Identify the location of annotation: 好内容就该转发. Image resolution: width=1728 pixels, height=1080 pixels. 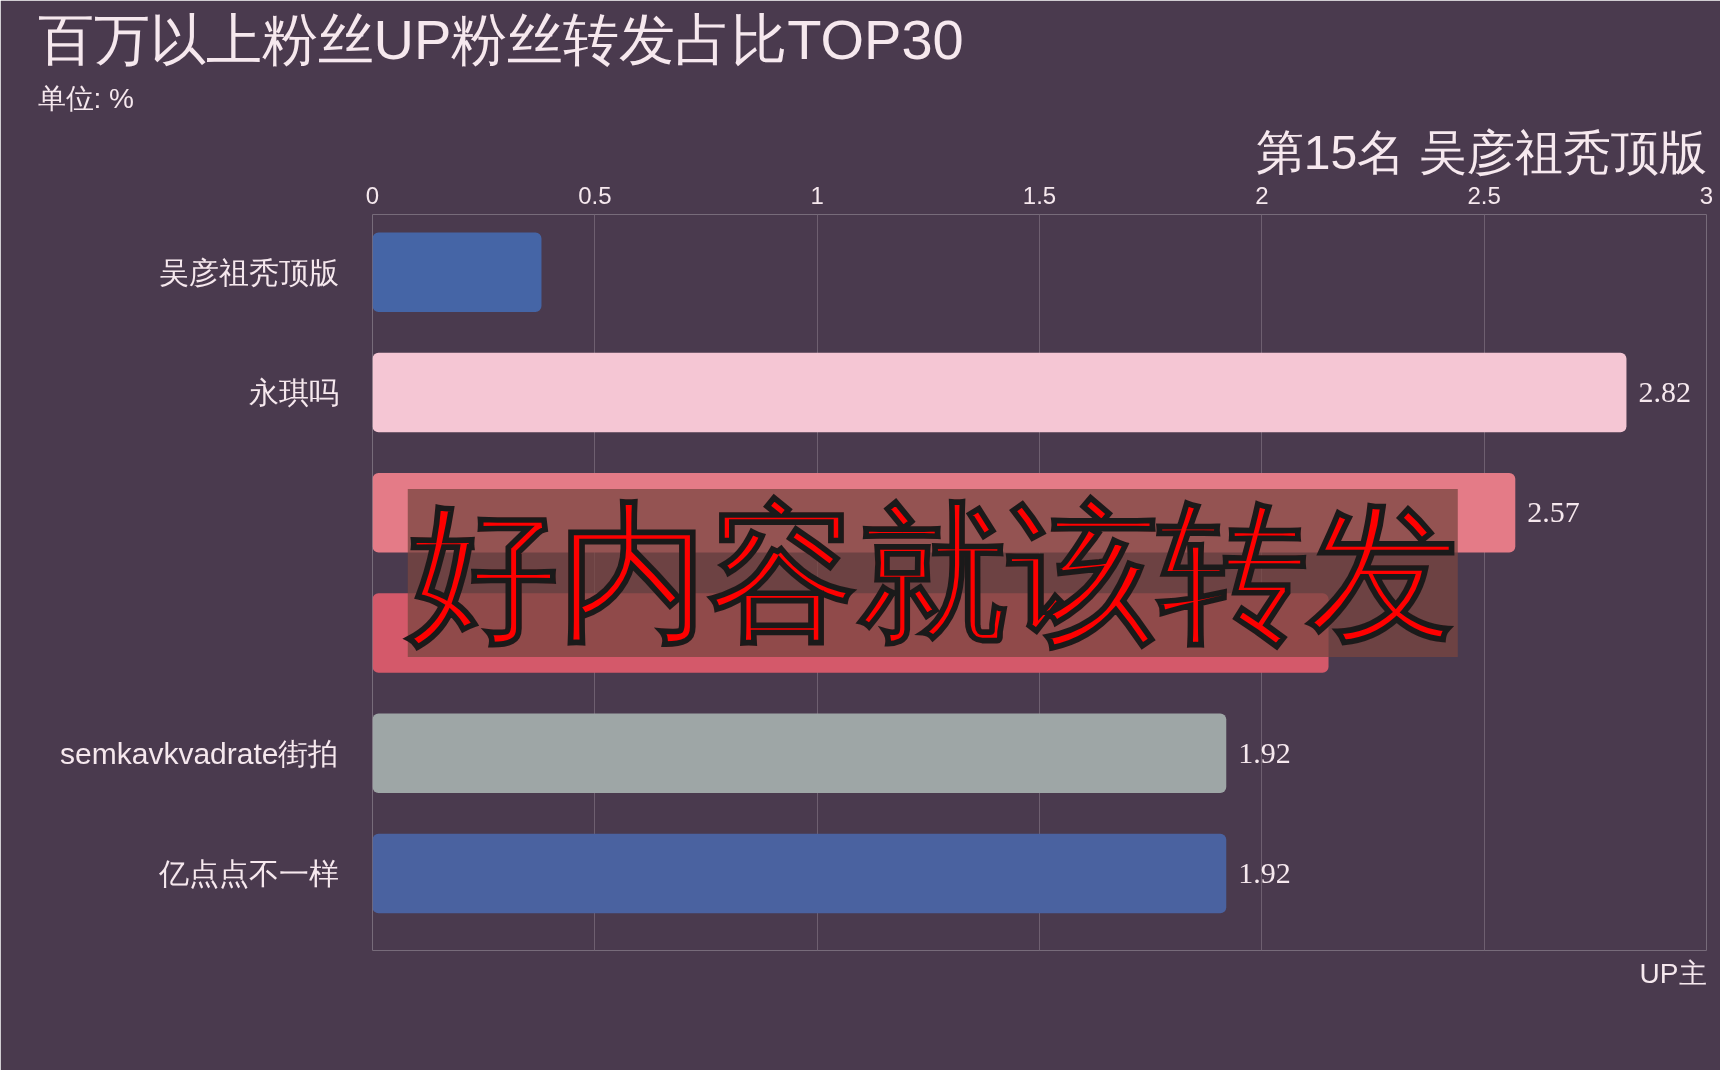
(930, 572).